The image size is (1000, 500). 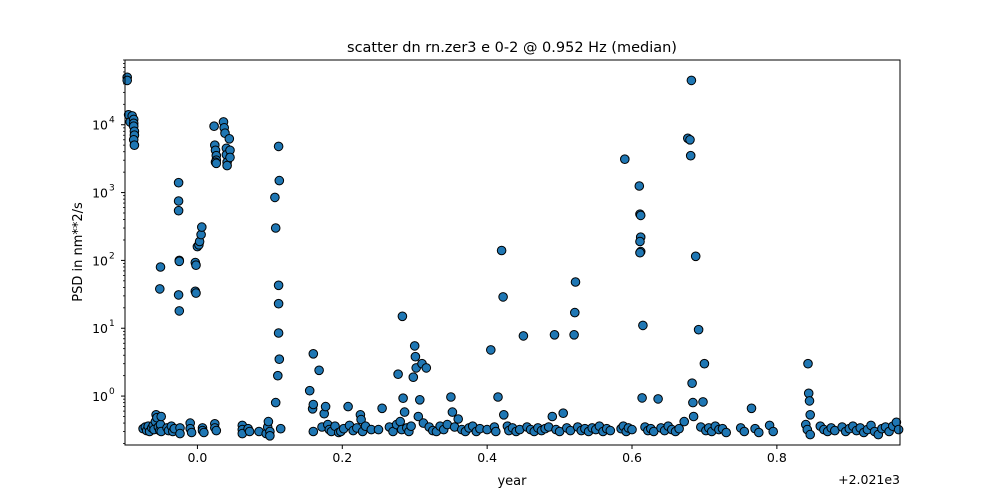 What do you see at coordinates (112, 121) in the screenshot?
I see `y-tick-exponent: 4` at bounding box center [112, 121].